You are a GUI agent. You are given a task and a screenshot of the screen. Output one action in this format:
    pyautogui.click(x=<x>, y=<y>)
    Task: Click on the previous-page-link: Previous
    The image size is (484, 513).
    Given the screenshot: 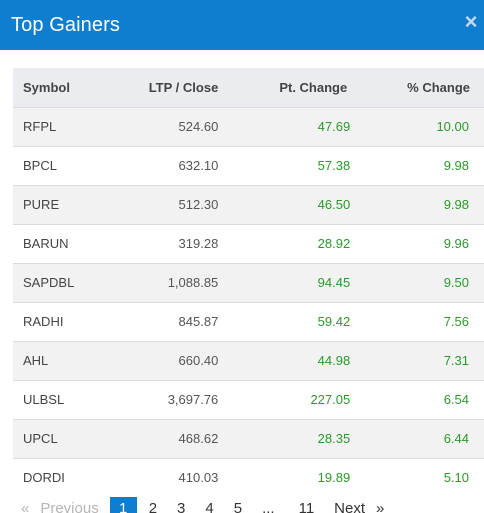 What is the action you would take?
    pyautogui.click(x=69, y=506)
    